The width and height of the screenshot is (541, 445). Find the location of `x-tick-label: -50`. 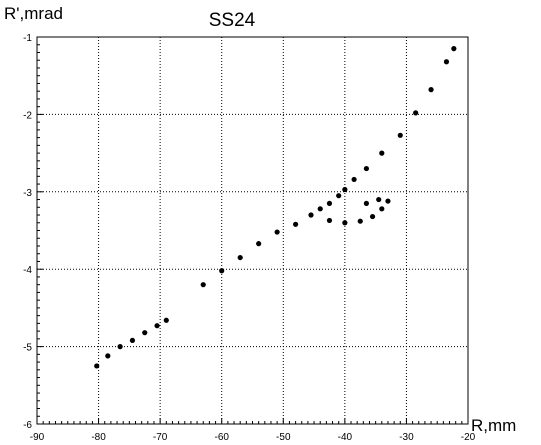

x-tick-label: -50 is located at coordinates (283, 437).